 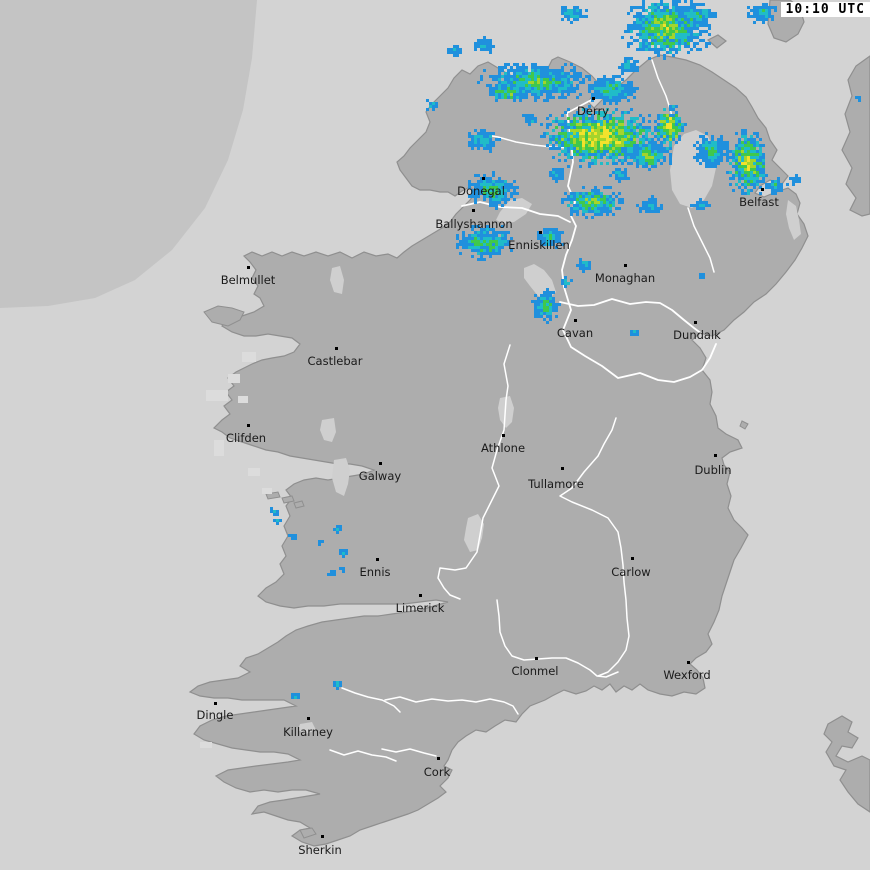 What do you see at coordinates (555, 484) in the screenshot?
I see `city-label: Tullamore` at bounding box center [555, 484].